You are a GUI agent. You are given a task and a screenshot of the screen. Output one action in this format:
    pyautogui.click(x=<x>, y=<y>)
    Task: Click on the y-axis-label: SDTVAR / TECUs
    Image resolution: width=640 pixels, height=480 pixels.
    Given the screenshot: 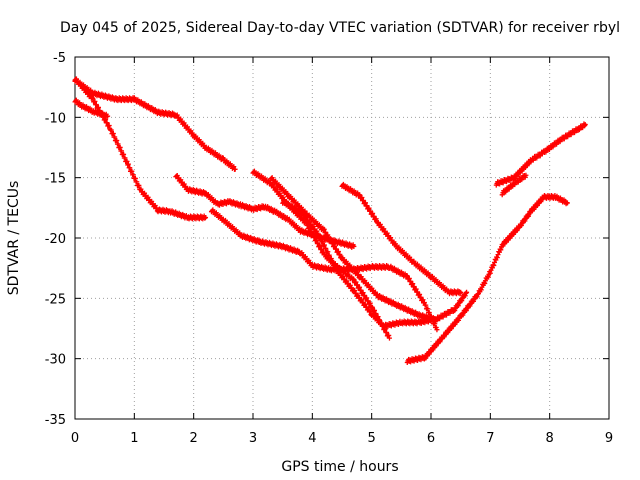 What is the action you would take?
    pyautogui.click(x=14, y=238)
    